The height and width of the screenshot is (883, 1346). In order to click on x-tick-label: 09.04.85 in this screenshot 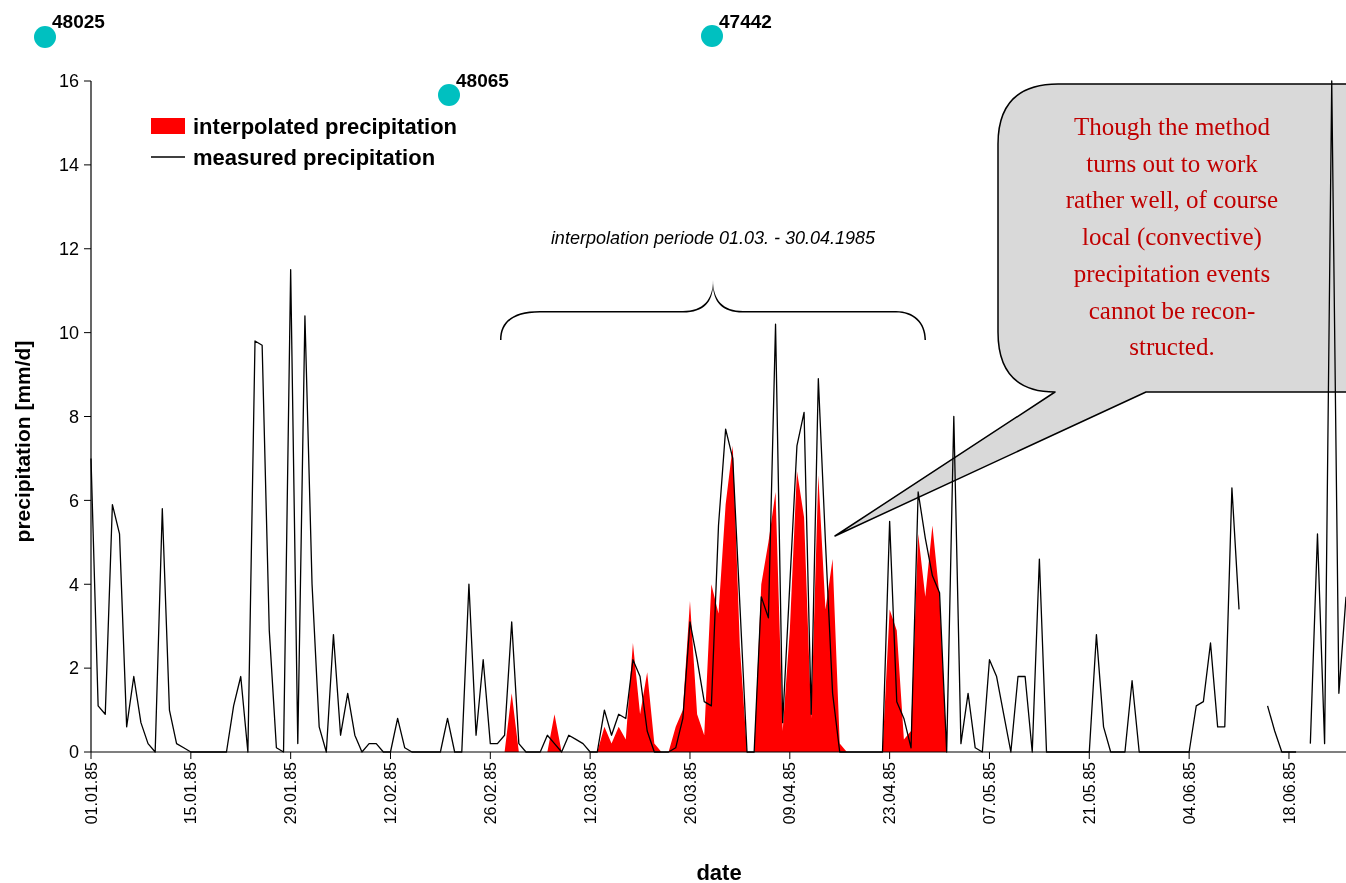, I will do `click(790, 793)`.